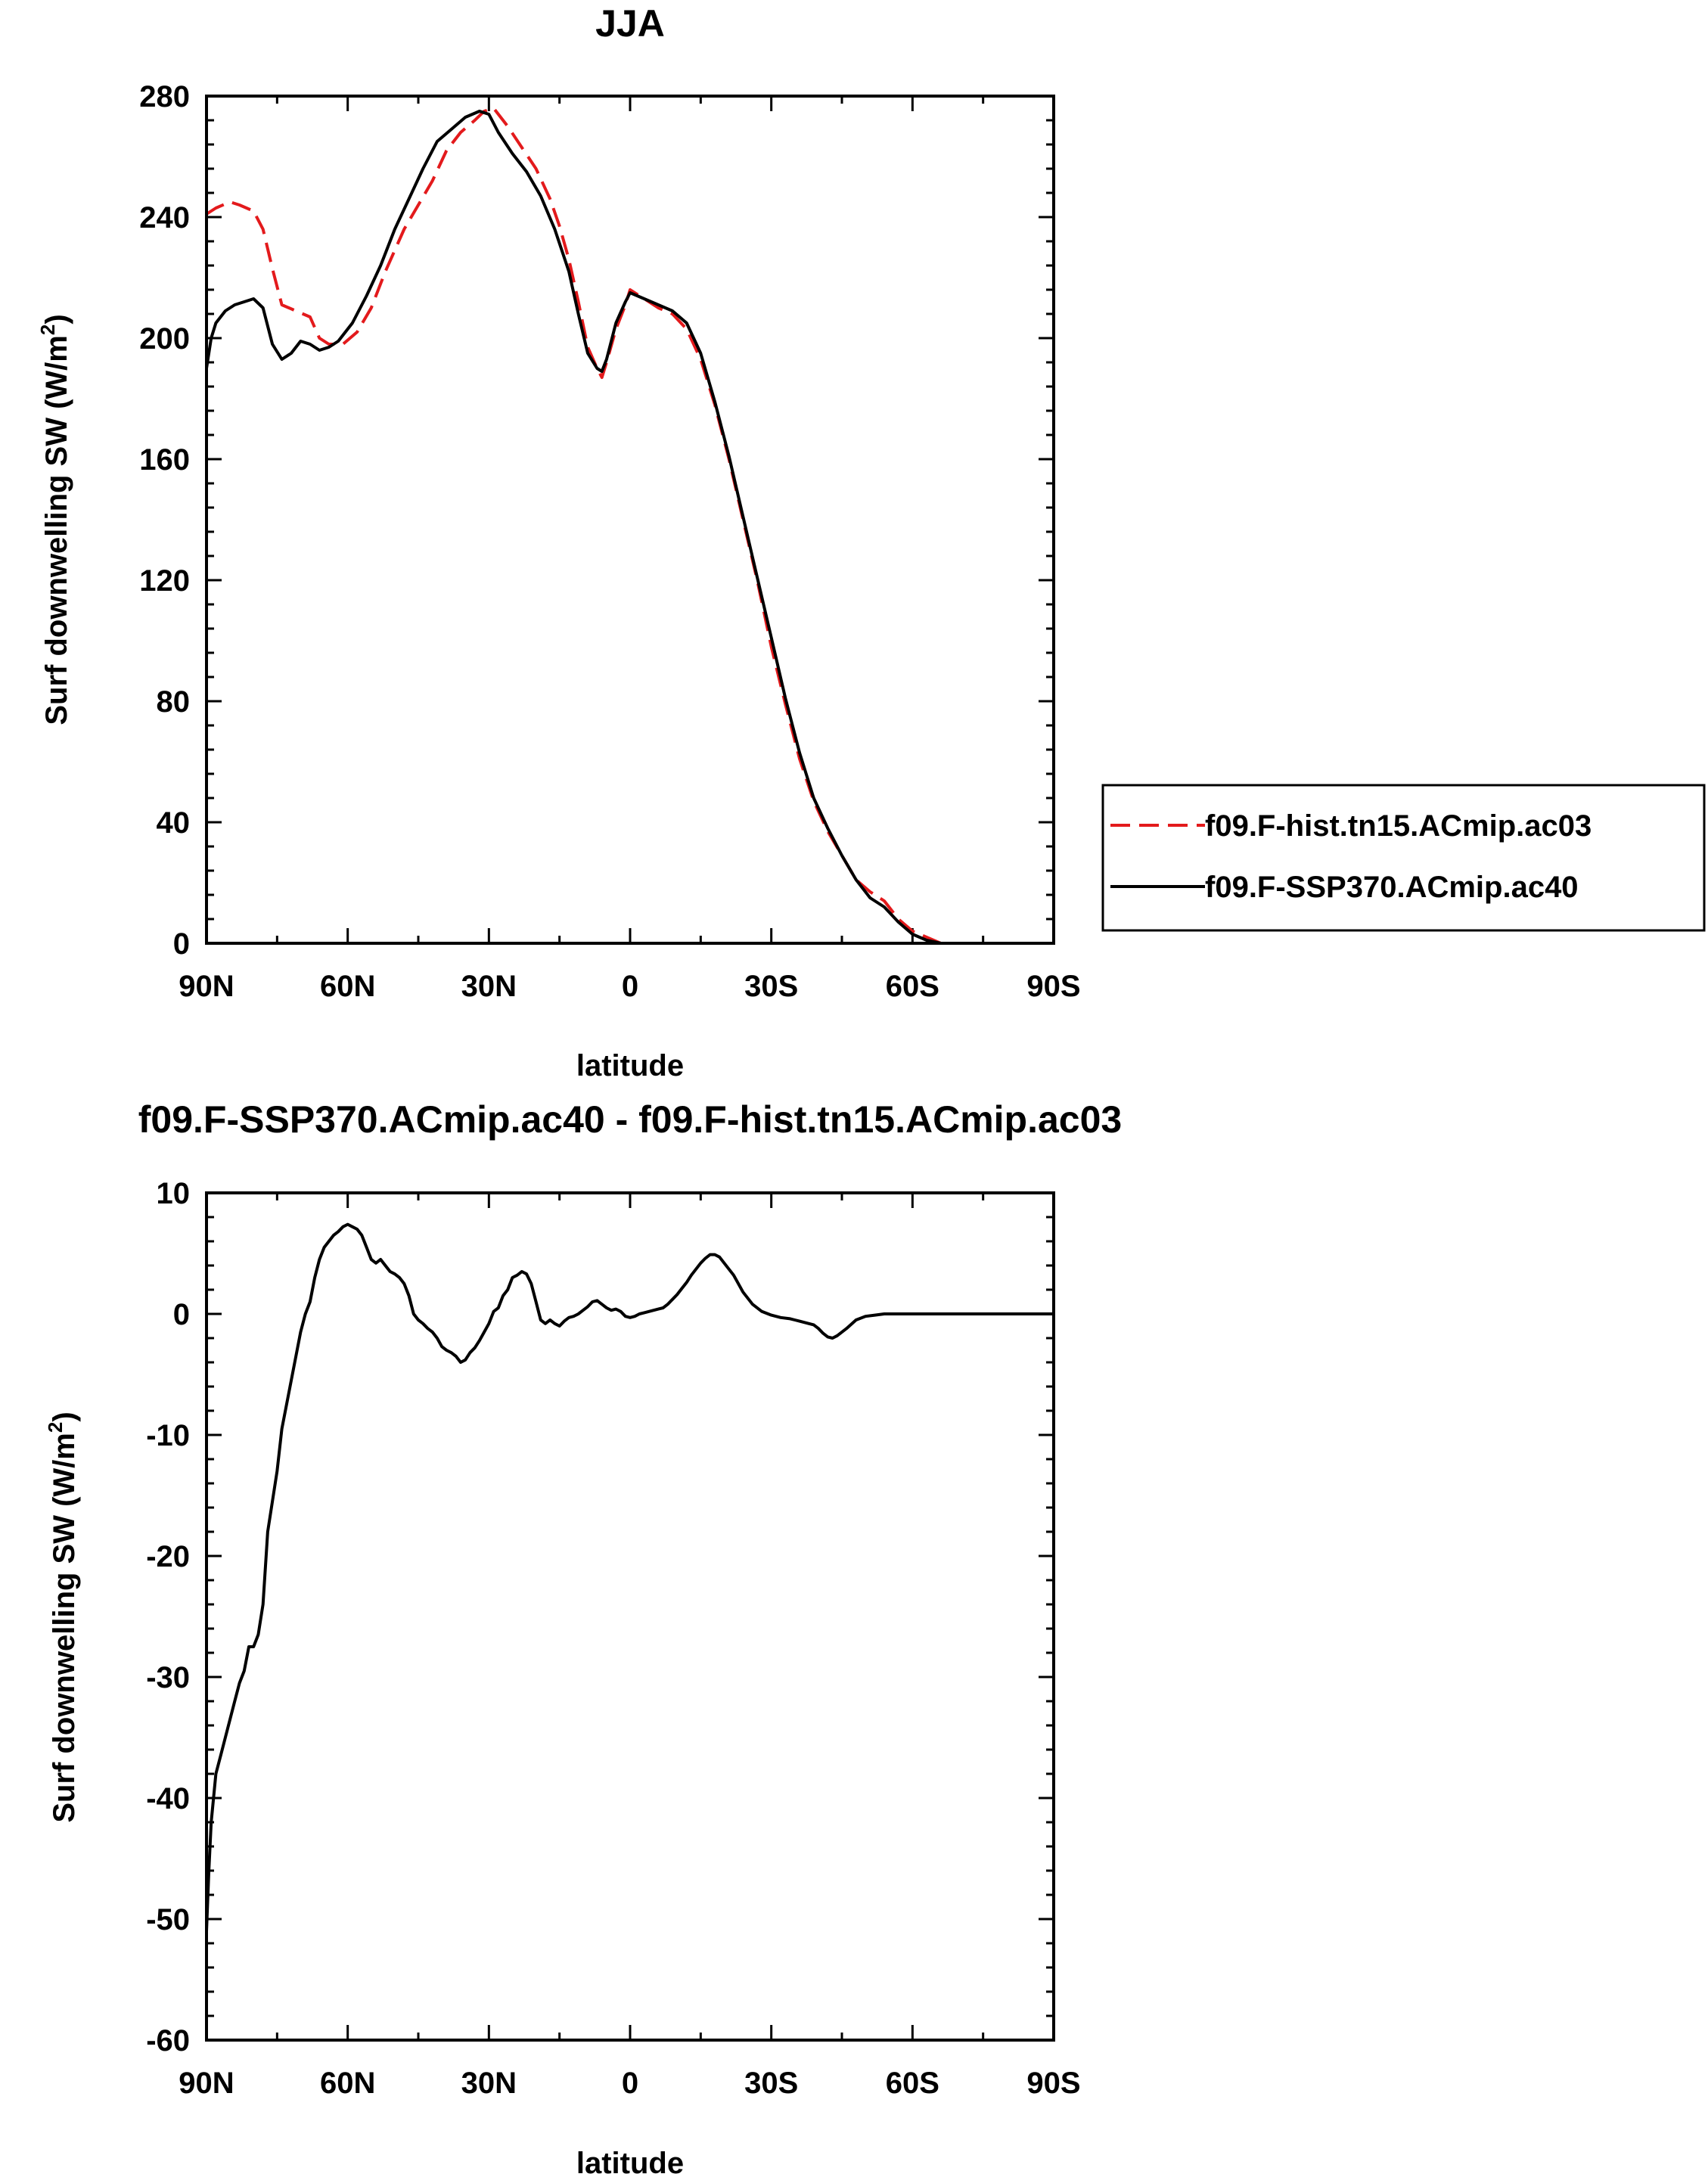 The width and height of the screenshot is (1708, 2177). Describe the element at coordinates (174, 1193) in the screenshot. I see `y-tick-label: 10` at that location.